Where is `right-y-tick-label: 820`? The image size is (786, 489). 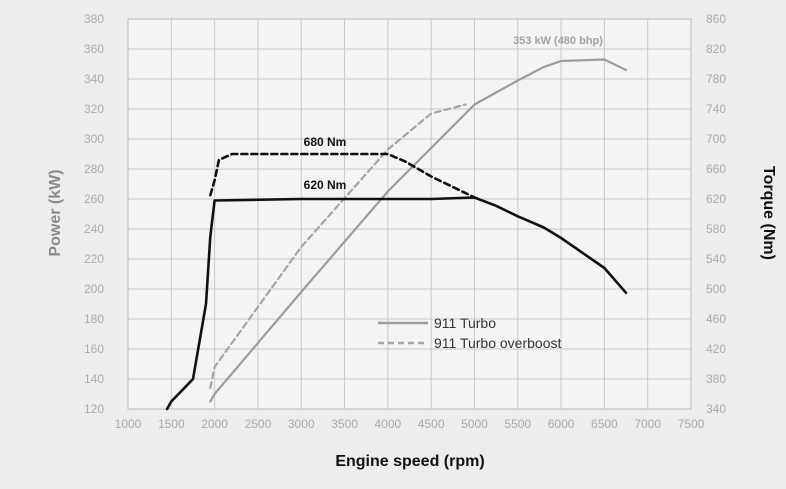 right-y-tick-label: 820 is located at coordinates (716, 49).